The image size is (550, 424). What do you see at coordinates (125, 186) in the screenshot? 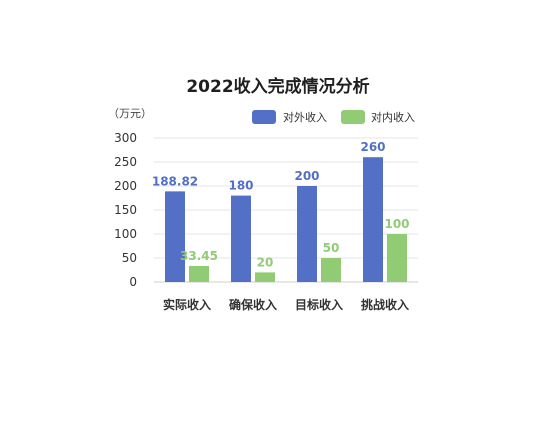
I see `y-tick-label: 200` at bounding box center [125, 186].